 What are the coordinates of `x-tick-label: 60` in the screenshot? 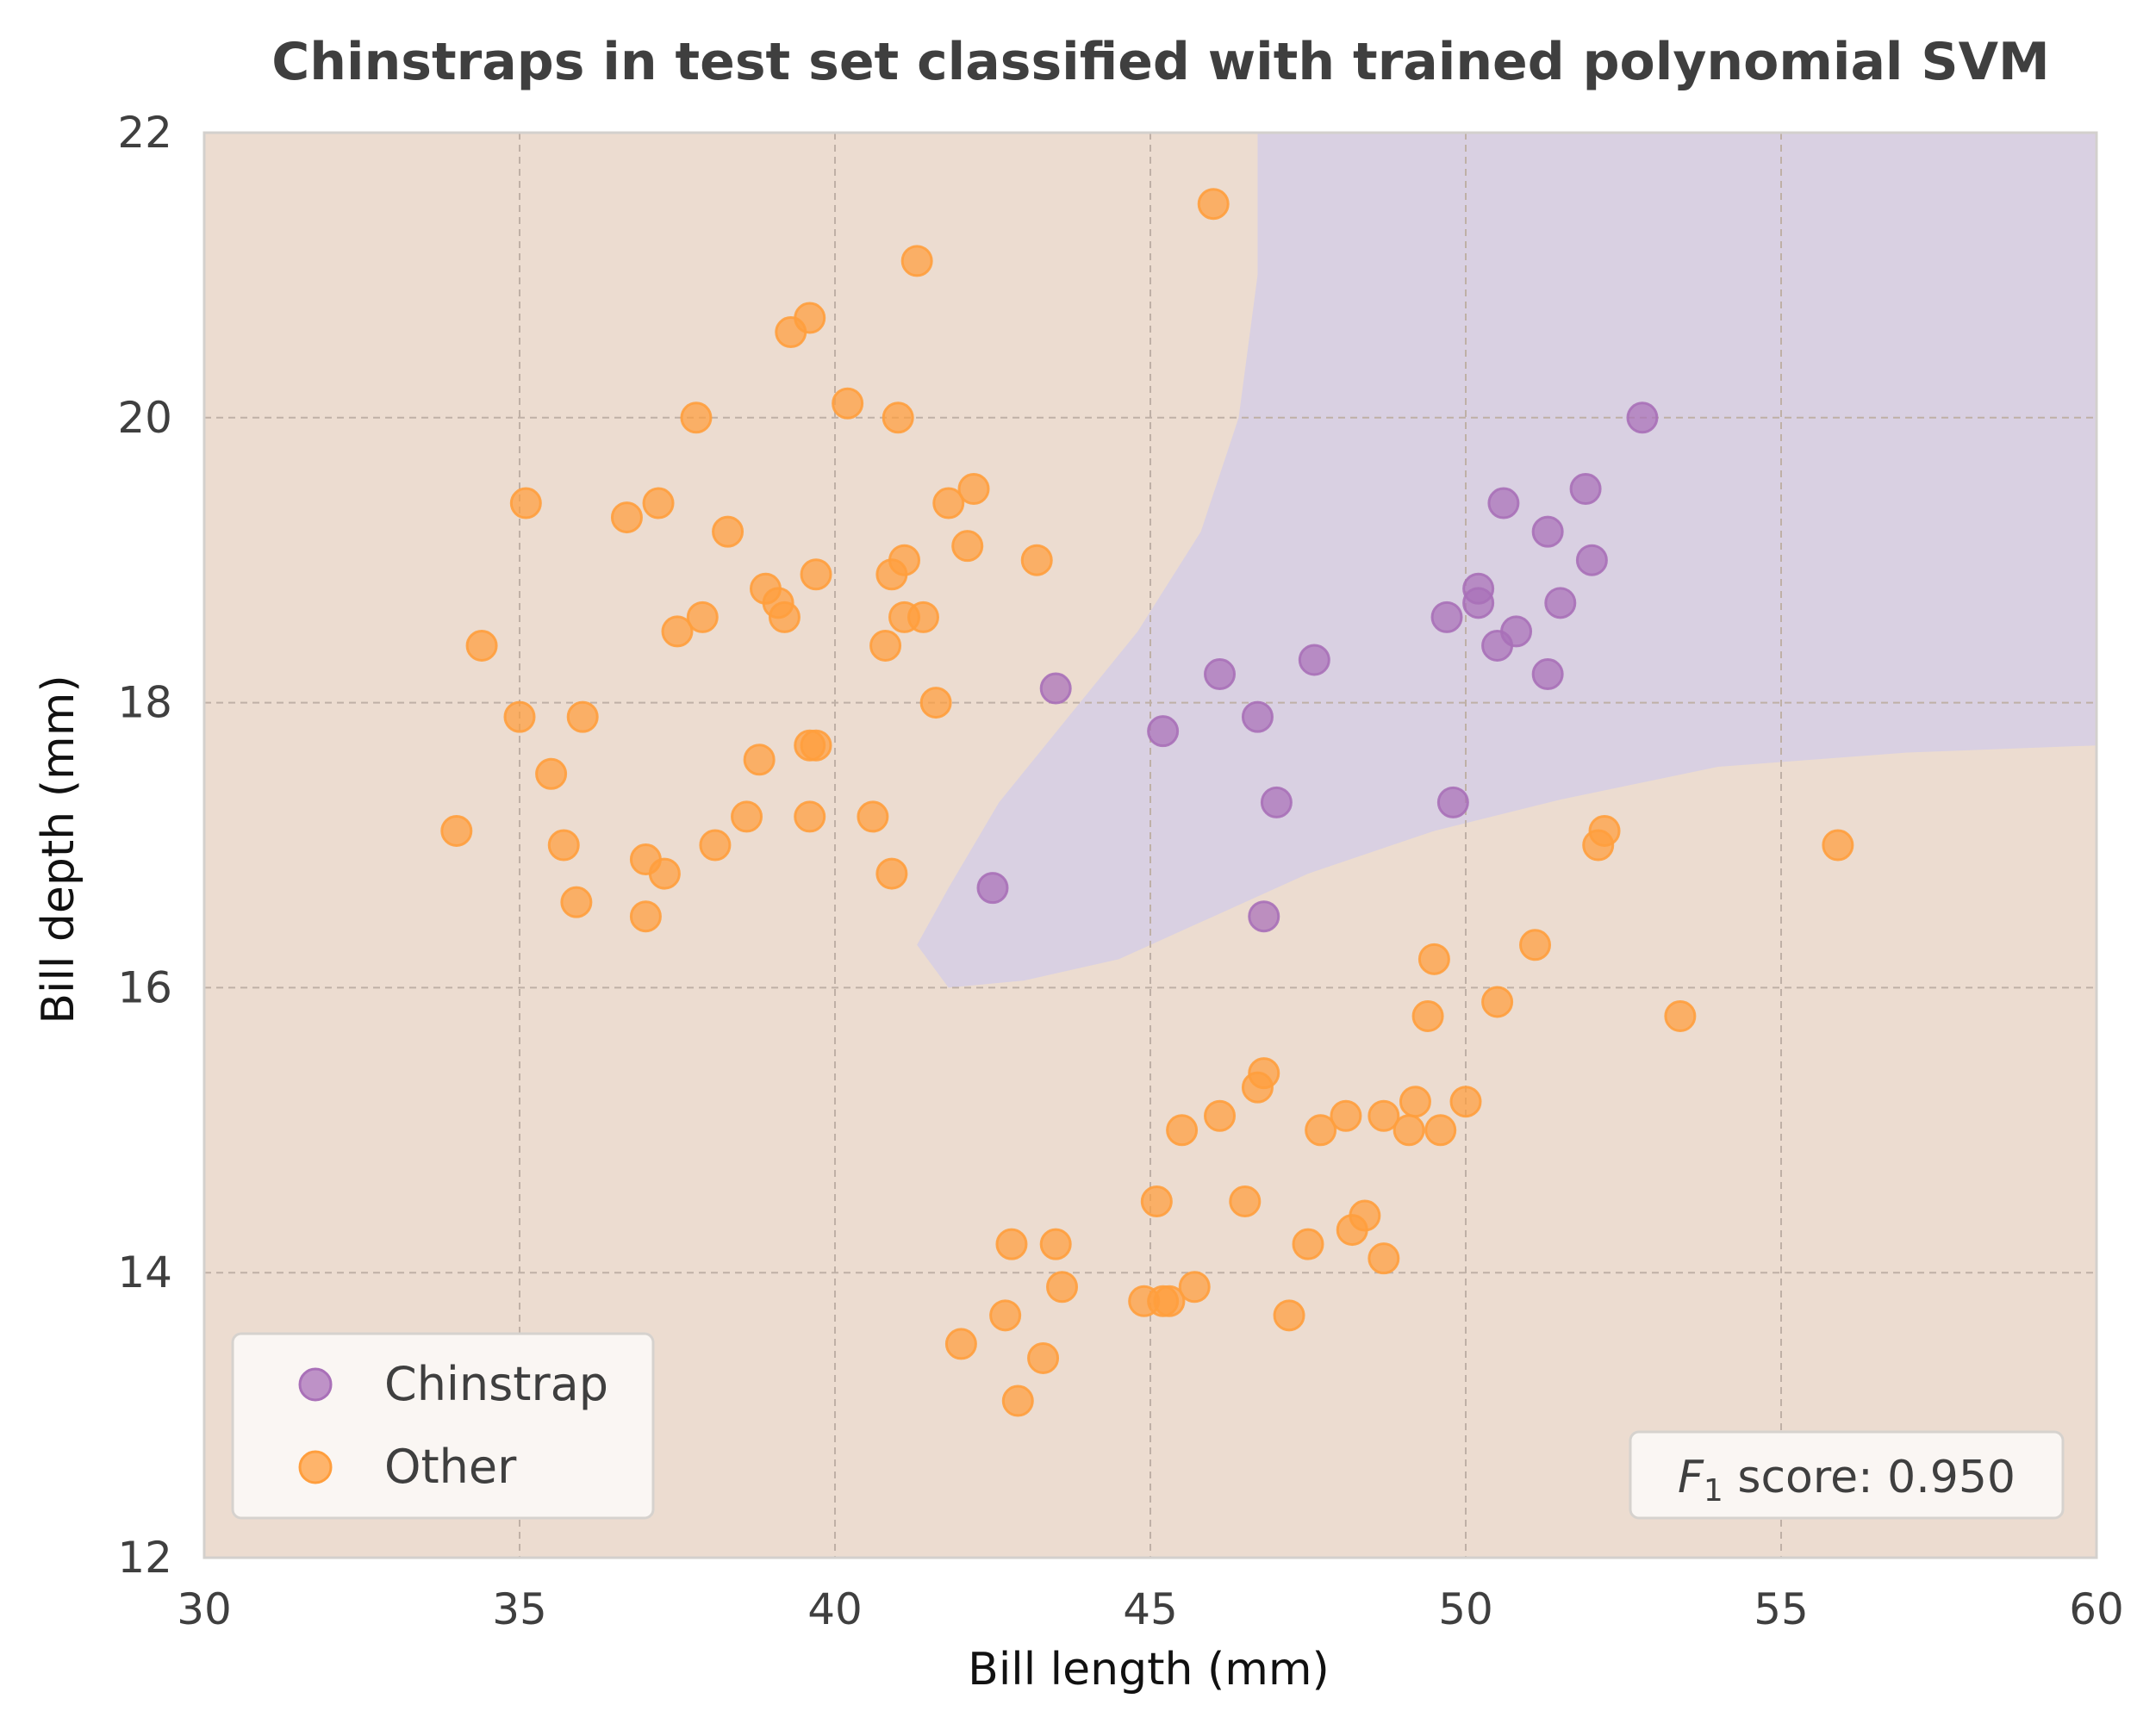 It's located at (2096, 1609).